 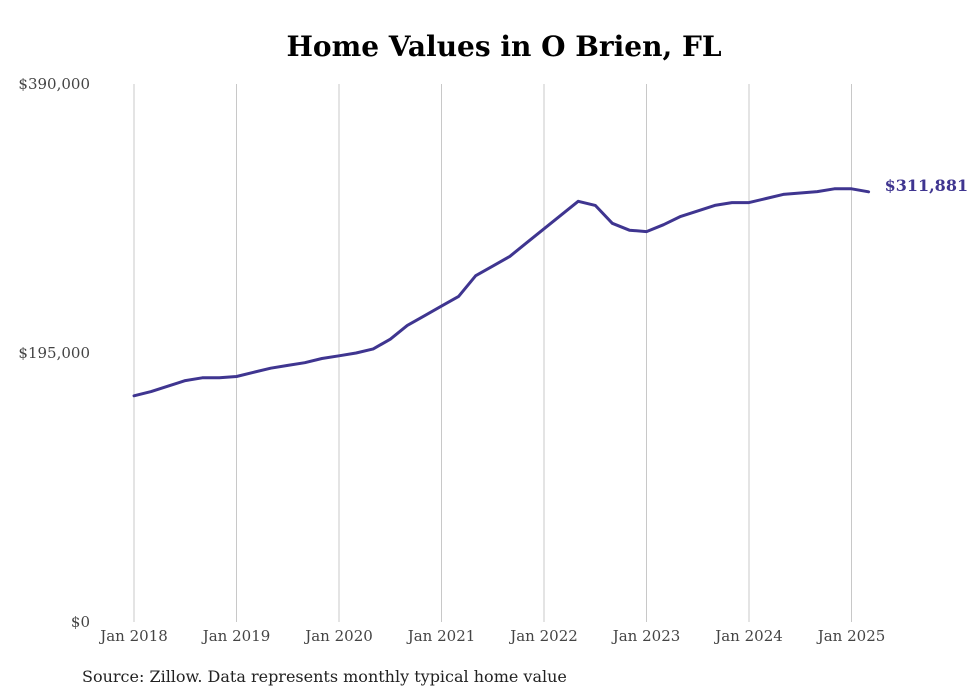 I want to click on end-labels: $311,881, so click(x=927, y=185).